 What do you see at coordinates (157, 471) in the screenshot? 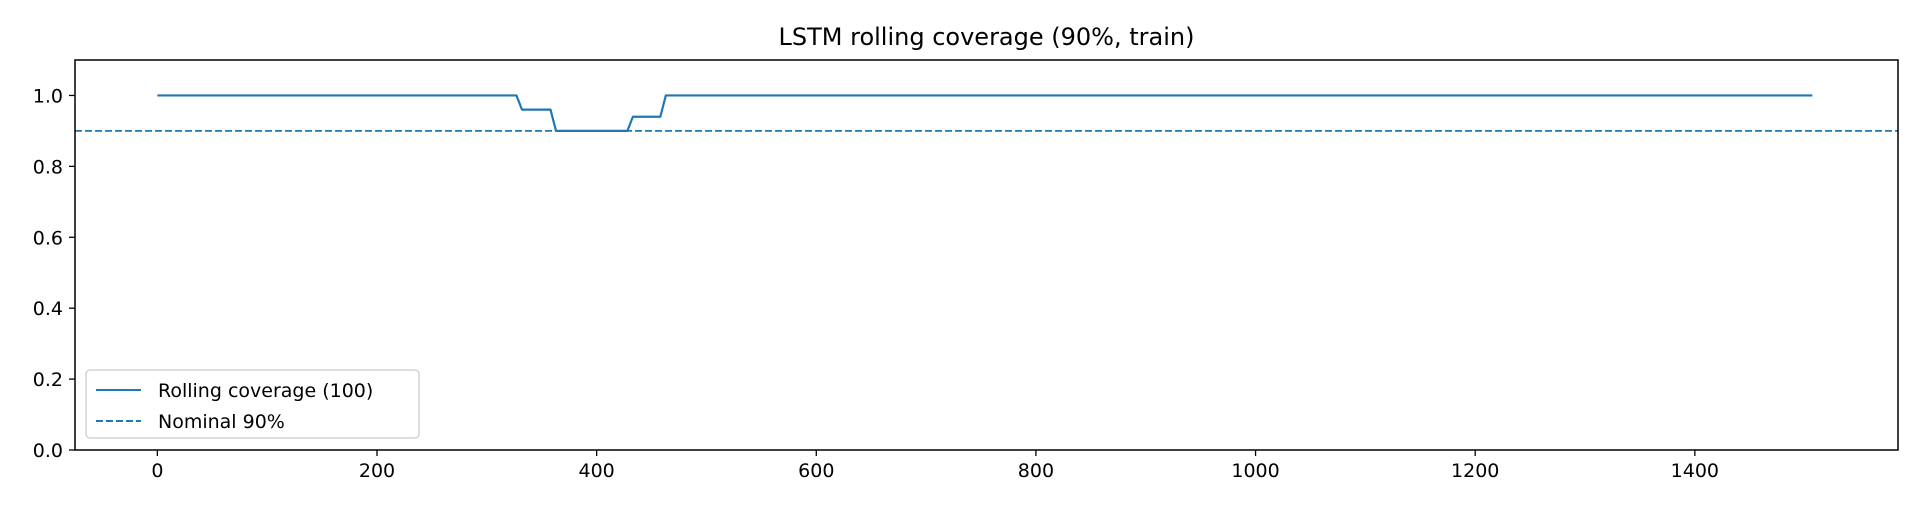
I see `x-tick-label: 0` at bounding box center [157, 471].